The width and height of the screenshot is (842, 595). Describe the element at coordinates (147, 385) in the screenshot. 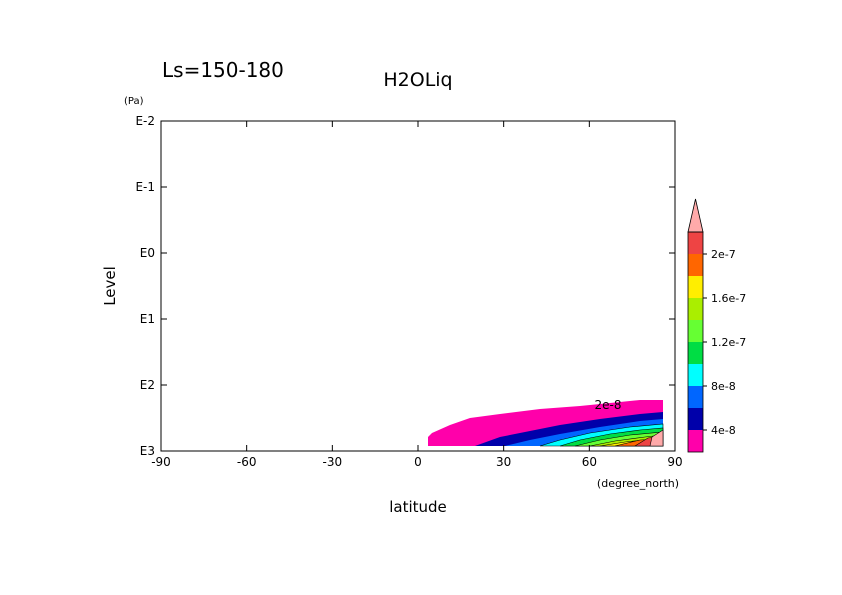

I see `y-tick-label: E2` at that location.